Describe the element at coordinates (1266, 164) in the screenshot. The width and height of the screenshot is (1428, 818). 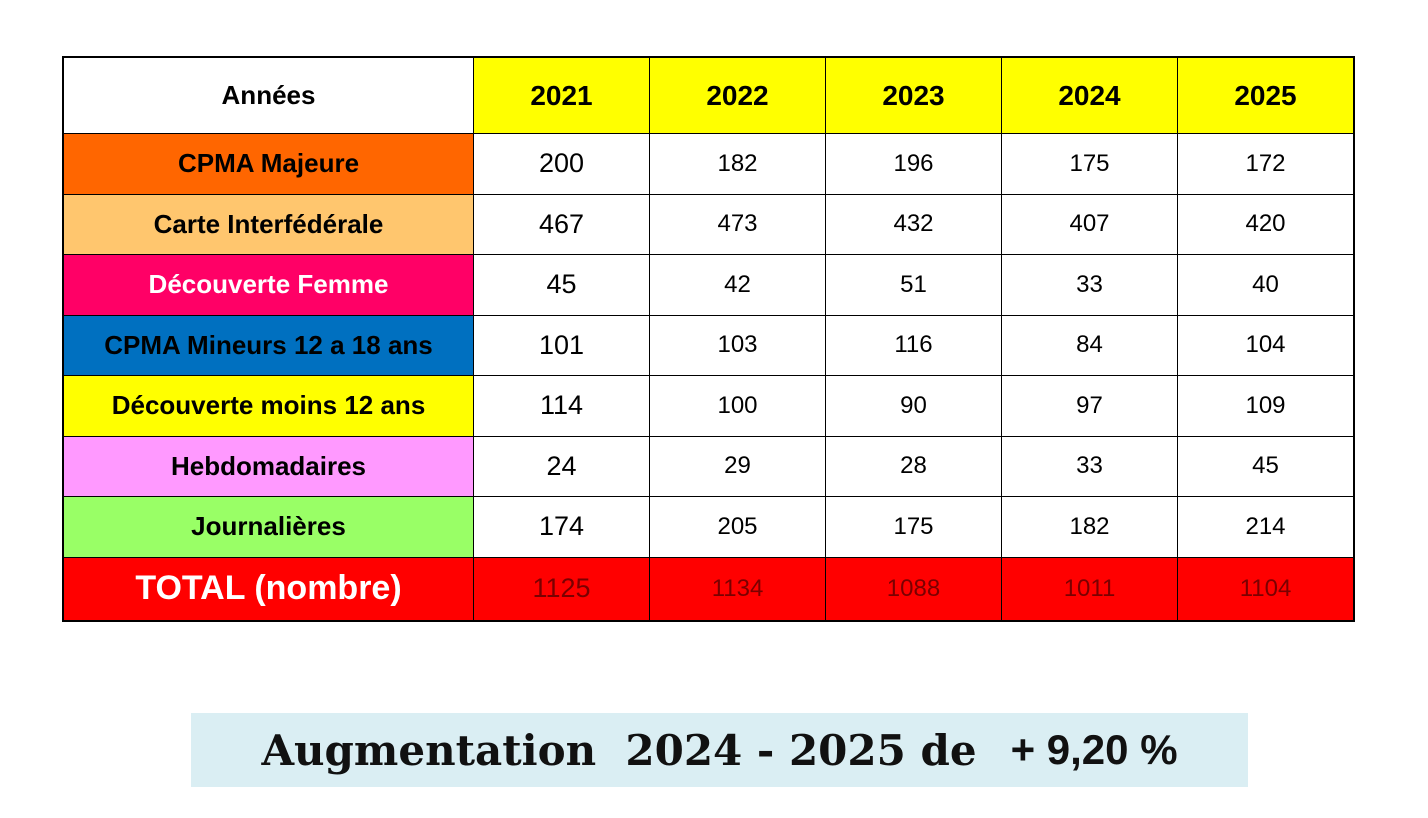
I see `cell-value: 172` at that location.